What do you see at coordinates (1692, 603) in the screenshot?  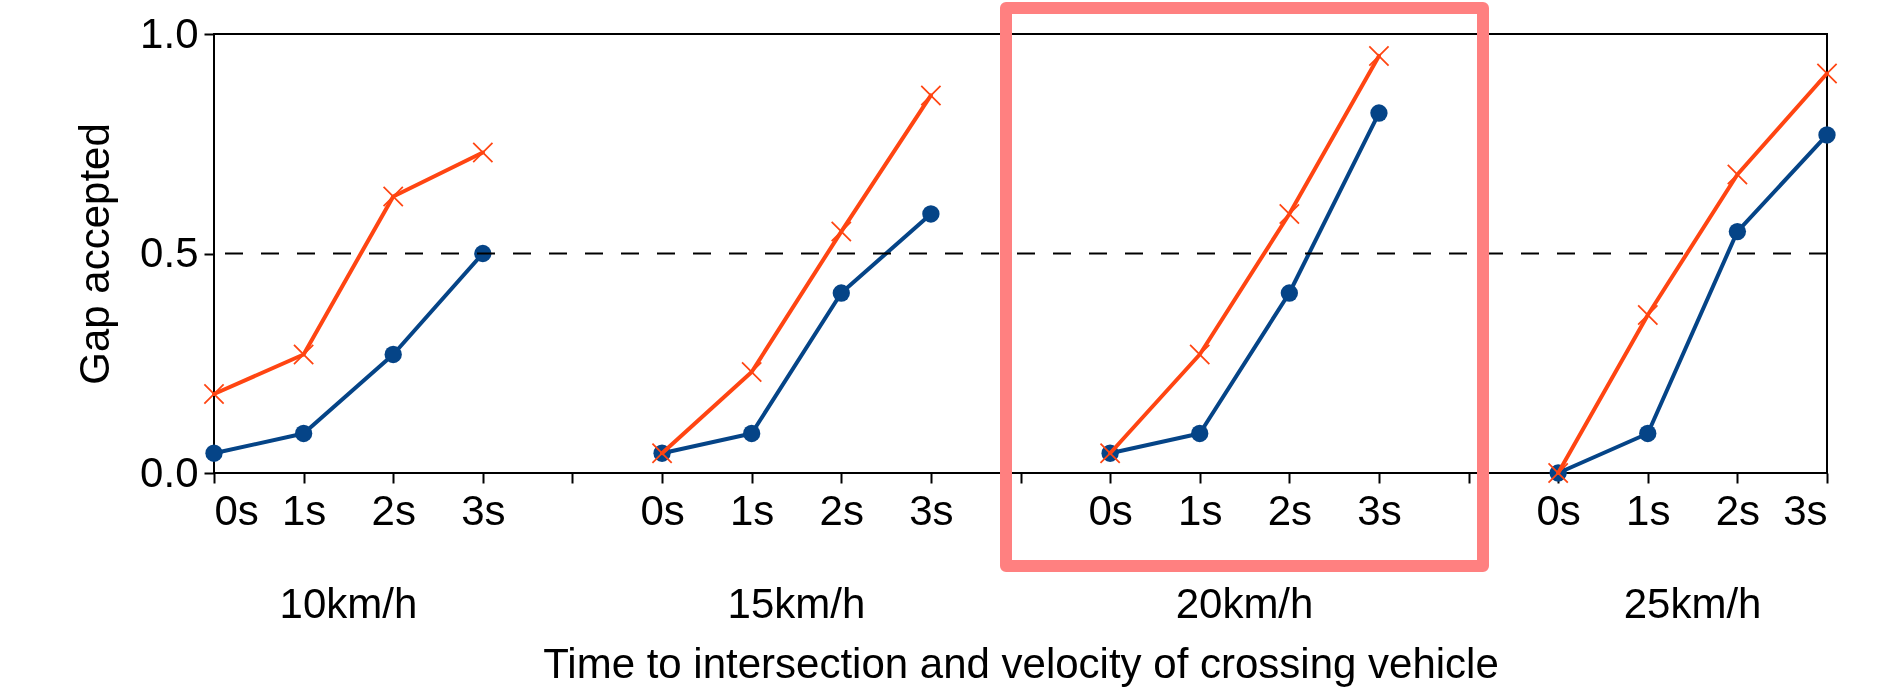 I see `text: 25km/h` at bounding box center [1692, 603].